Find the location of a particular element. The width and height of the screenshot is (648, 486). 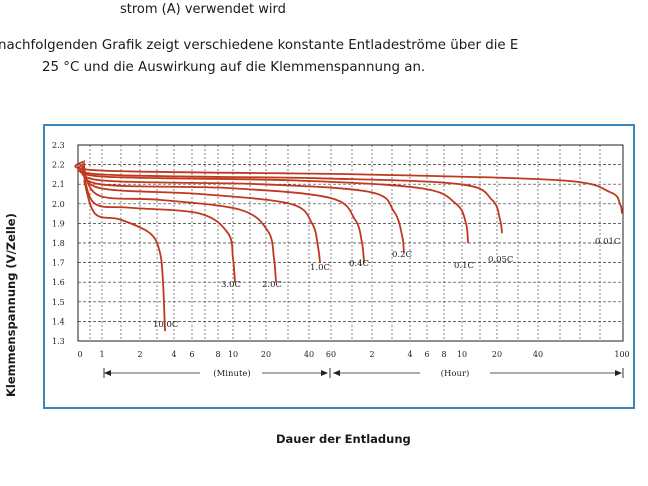

series-line-1.0C is located at coordinates (202, 215).